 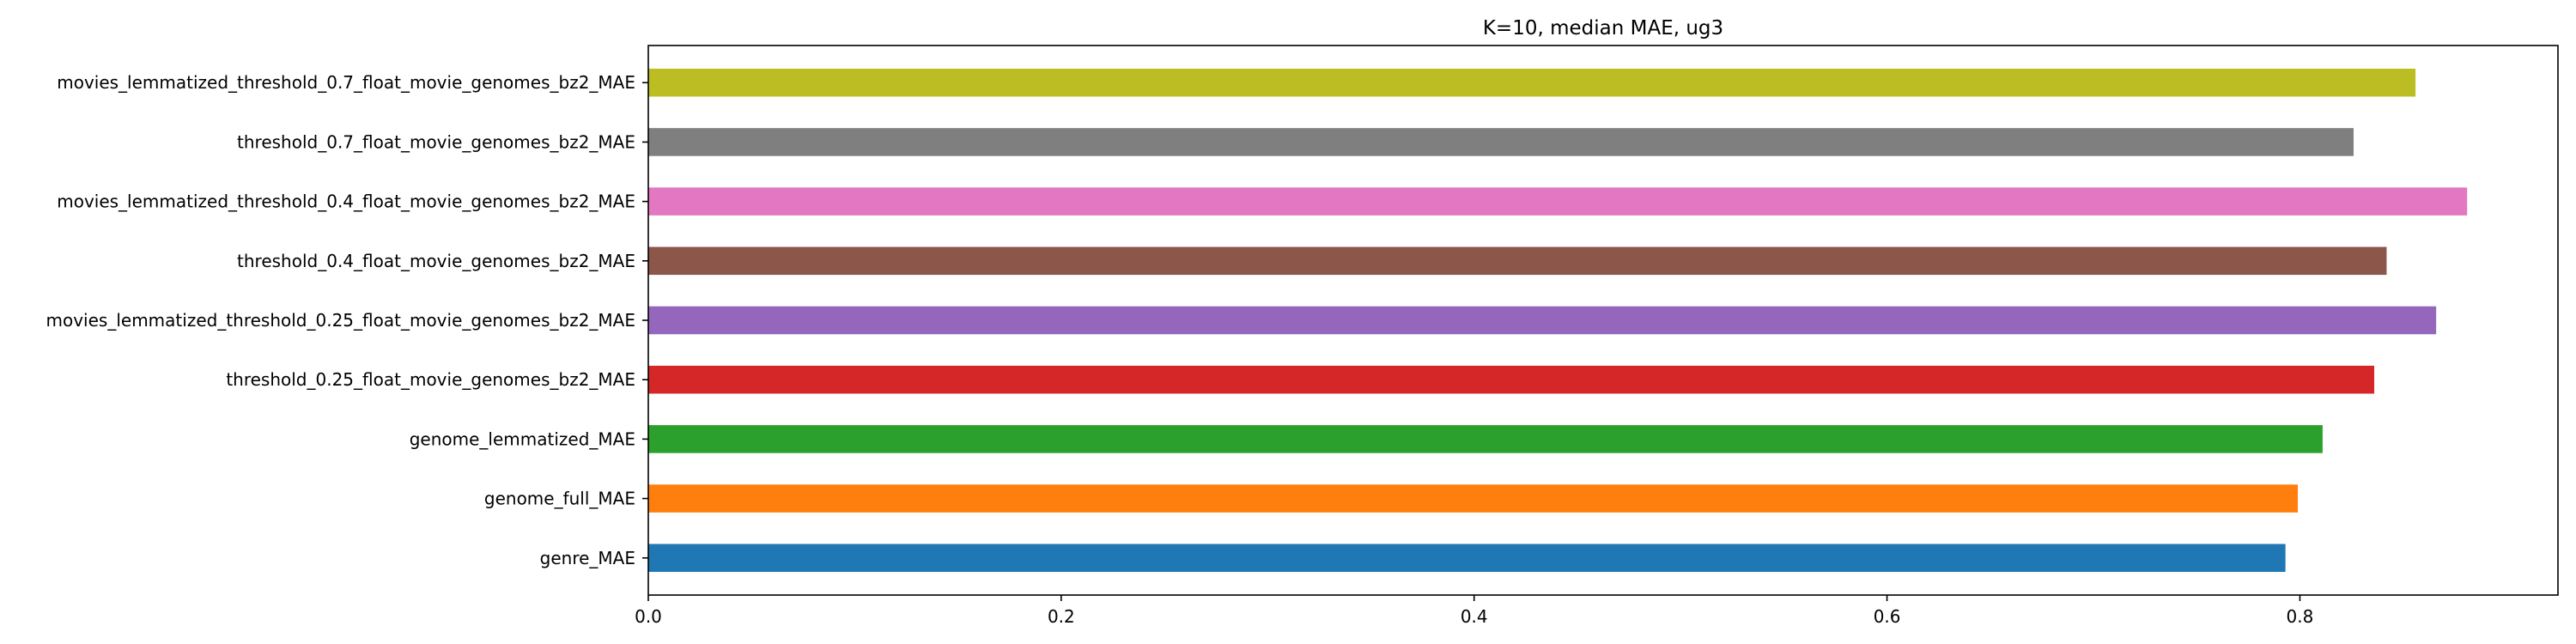 What do you see at coordinates (1474, 616) in the screenshot?
I see `x-tick-label: 0.4` at bounding box center [1474, 616].